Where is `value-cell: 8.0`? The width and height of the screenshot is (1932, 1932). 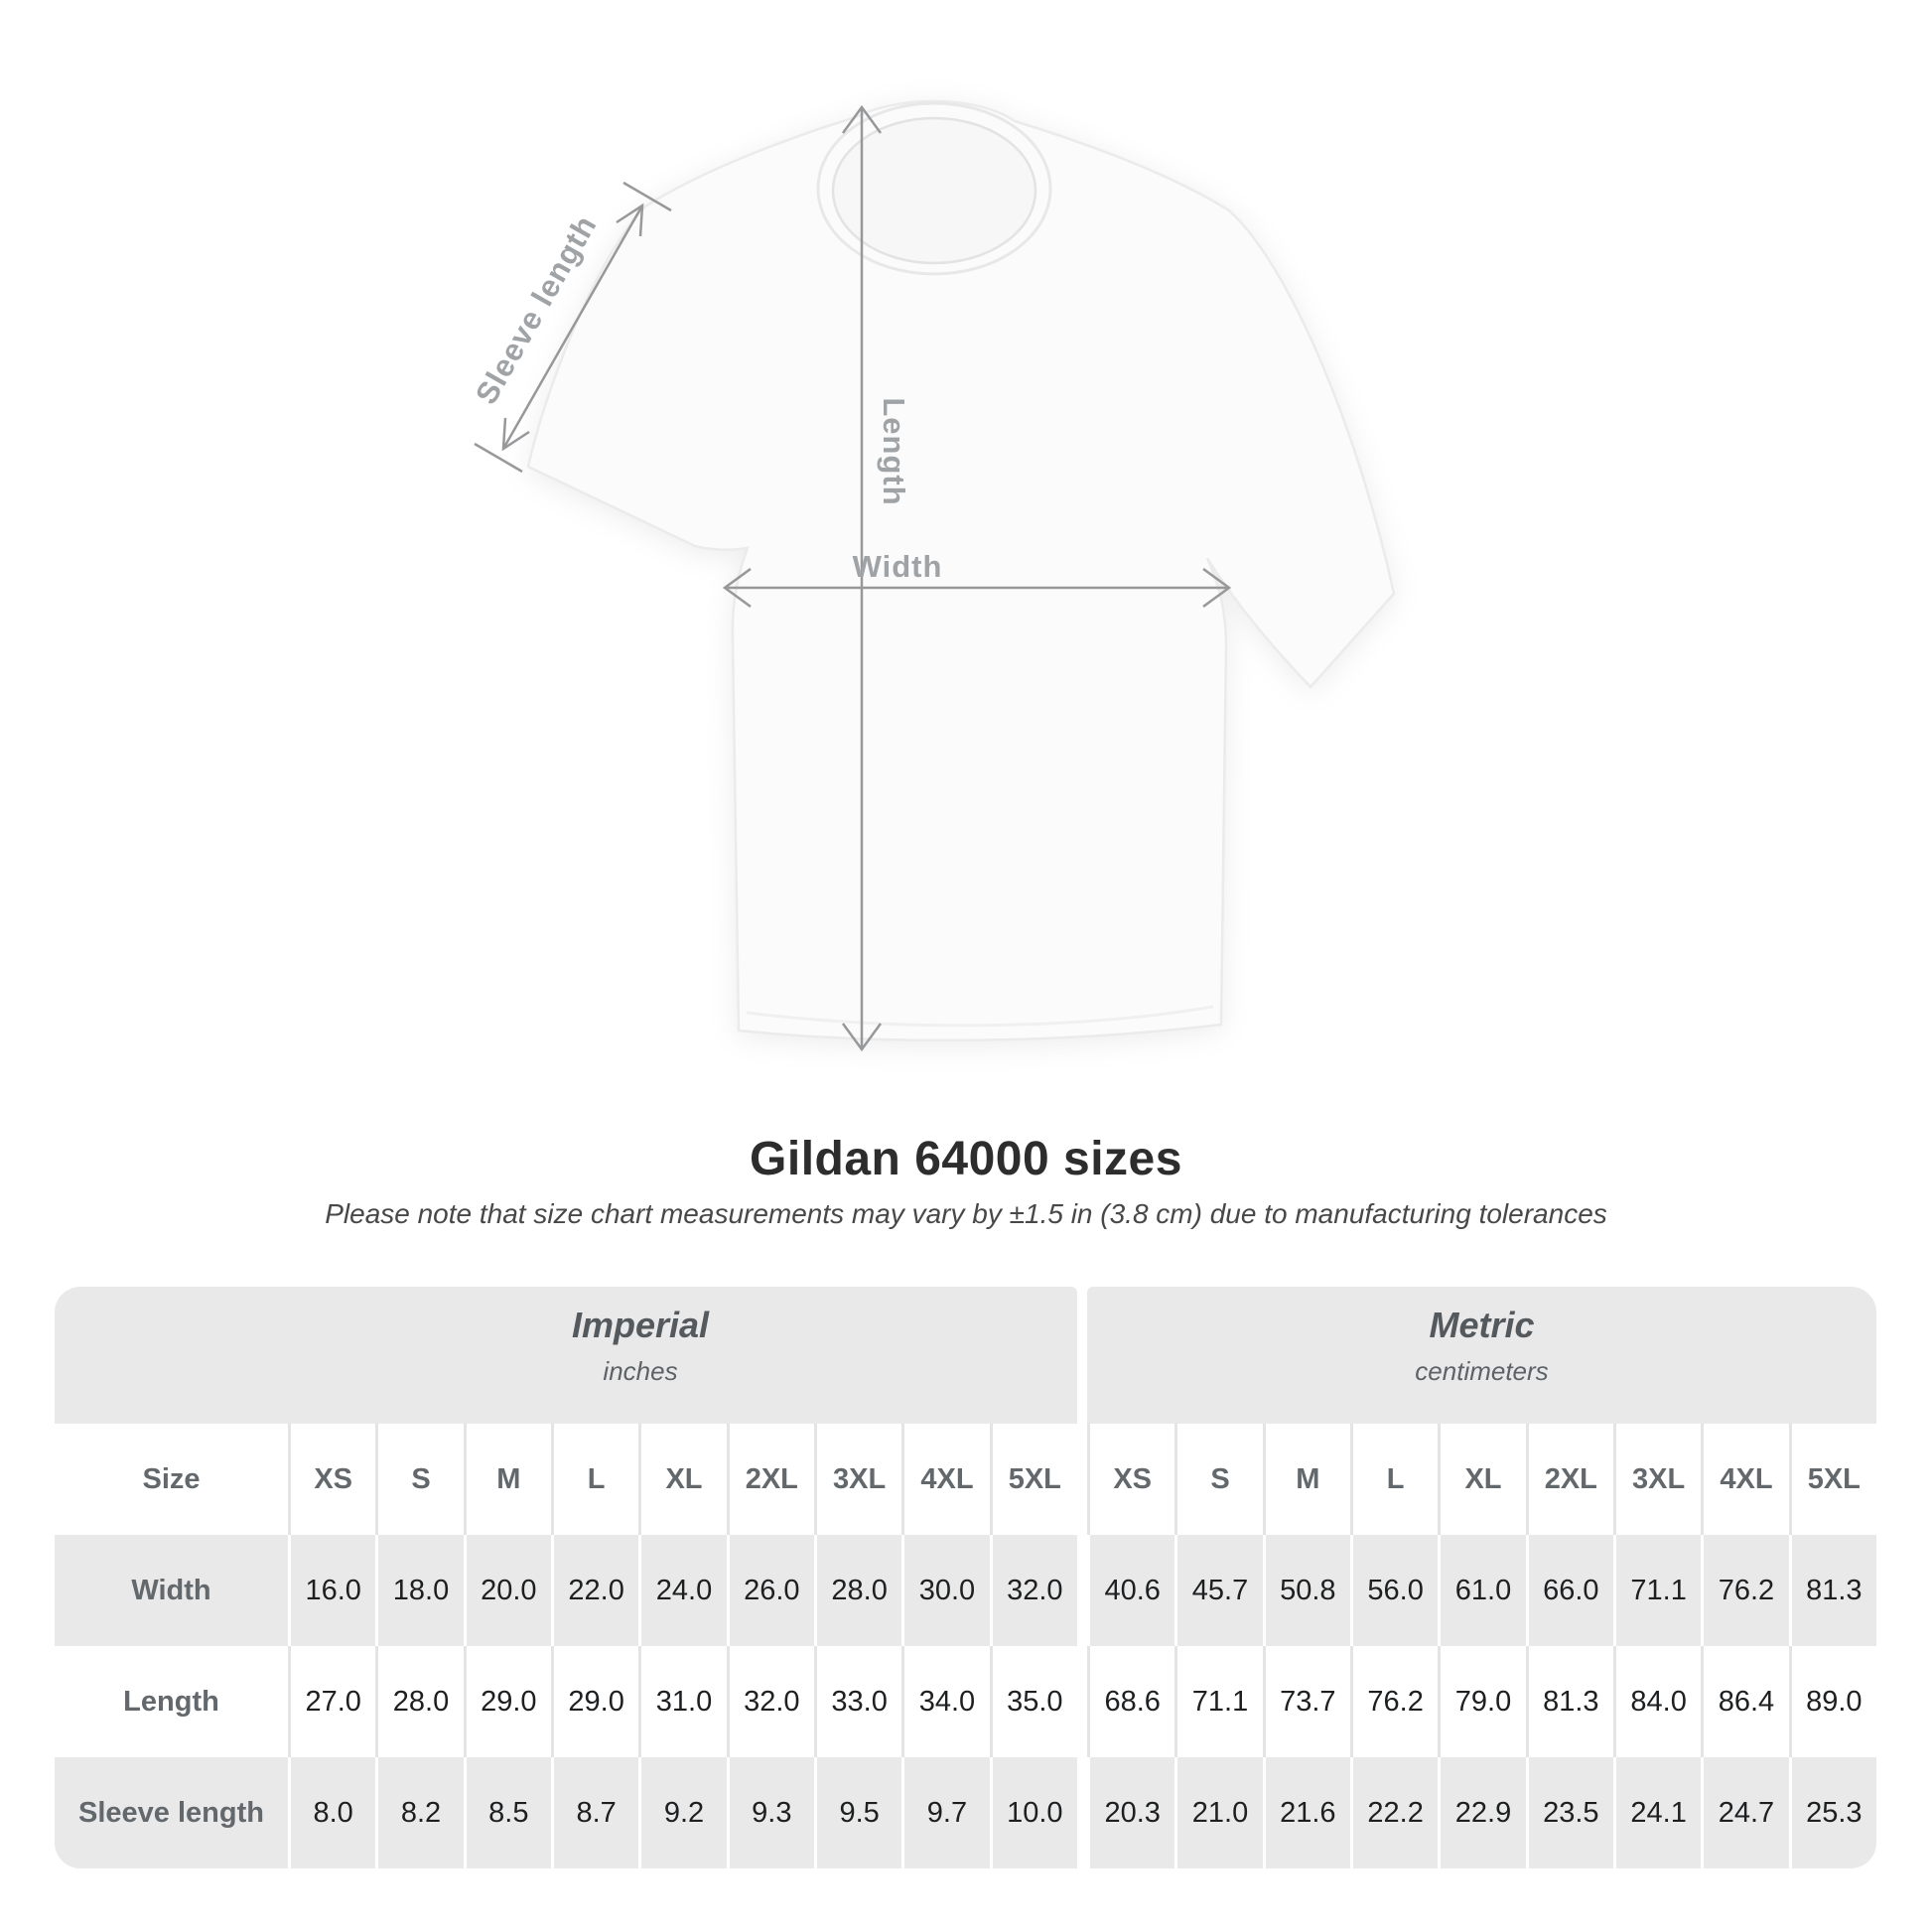
value-cell: 8.0 is located at coordinates (333, 1812).